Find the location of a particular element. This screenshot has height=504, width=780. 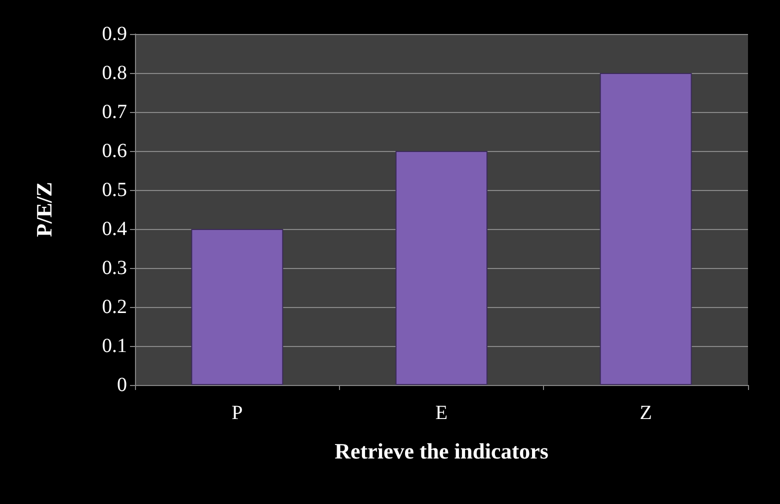

x-tick-label: Z is located at coordinates (646, 413).